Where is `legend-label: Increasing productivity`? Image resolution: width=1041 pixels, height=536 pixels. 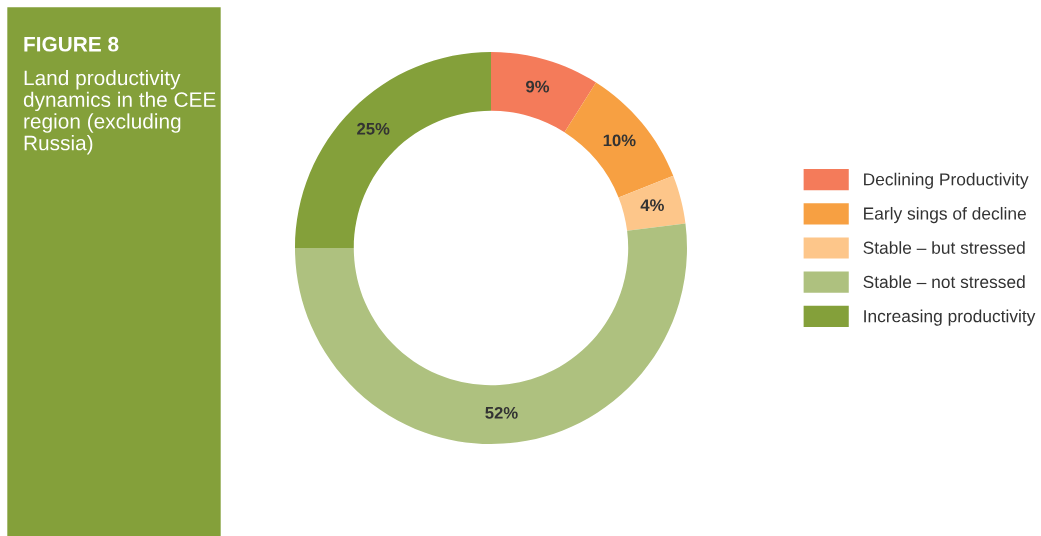
legend-label: Increasing productivity is located at coordinates (950, 317).